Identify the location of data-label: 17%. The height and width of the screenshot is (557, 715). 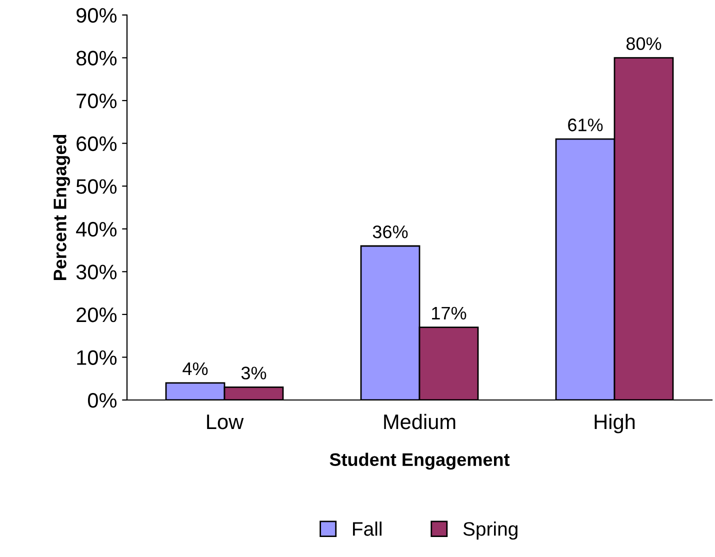
(449, 313).